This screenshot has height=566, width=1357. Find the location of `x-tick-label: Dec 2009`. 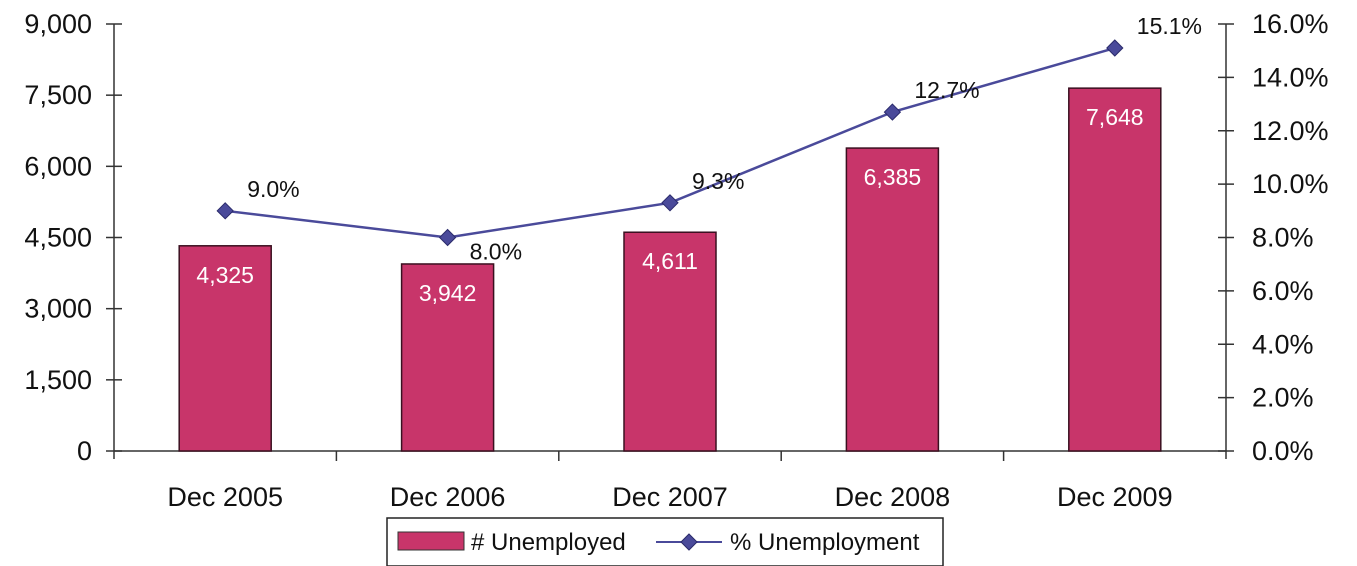

x-tick-label: Dec 2009 is located at coordinates (1115, 497).